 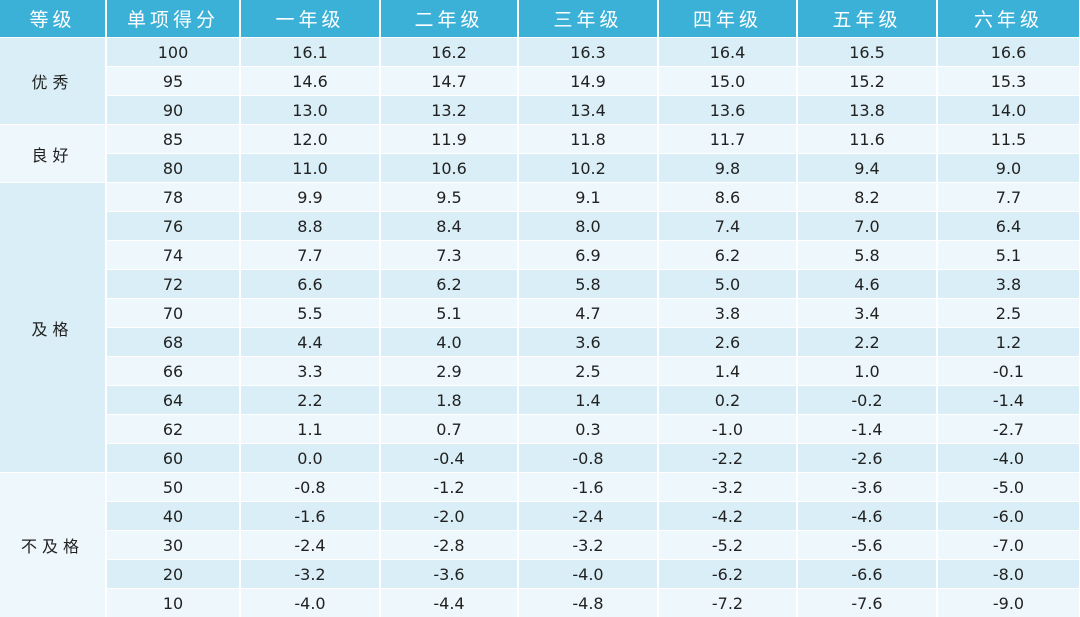 What do you see at coordinates (173, 400) in the screenshot?
I see `score-cell: 64` at bounding box center [173, 400].